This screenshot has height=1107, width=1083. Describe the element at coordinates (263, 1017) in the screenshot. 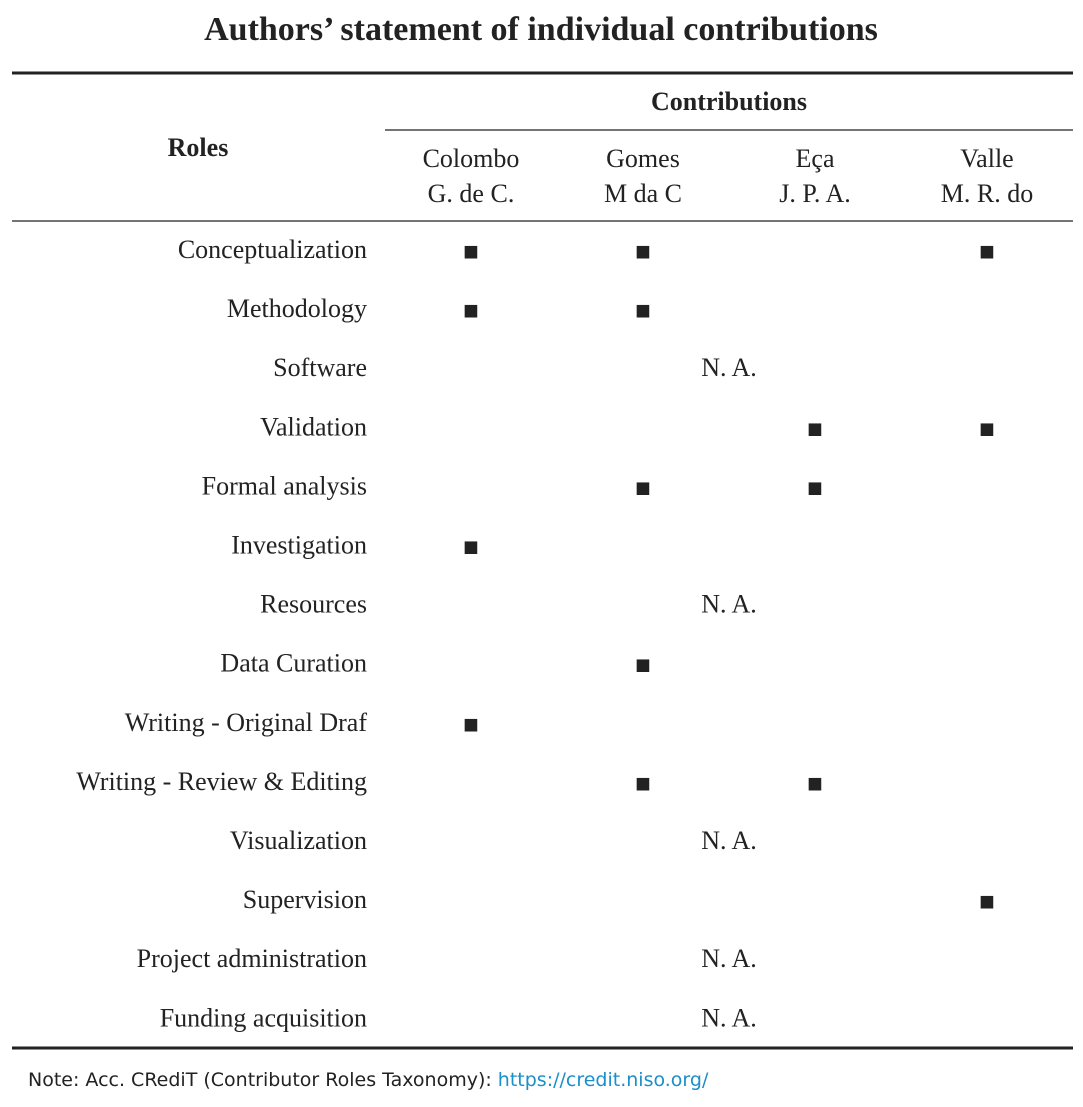

I see `role-label: Funding acquisition` at that location.